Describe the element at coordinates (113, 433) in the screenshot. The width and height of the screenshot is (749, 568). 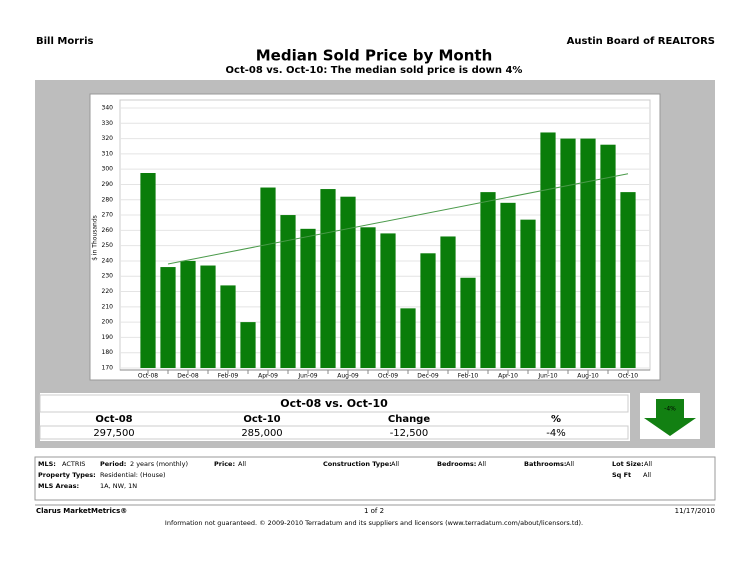
I see `summary-value: 297,500` at that location.